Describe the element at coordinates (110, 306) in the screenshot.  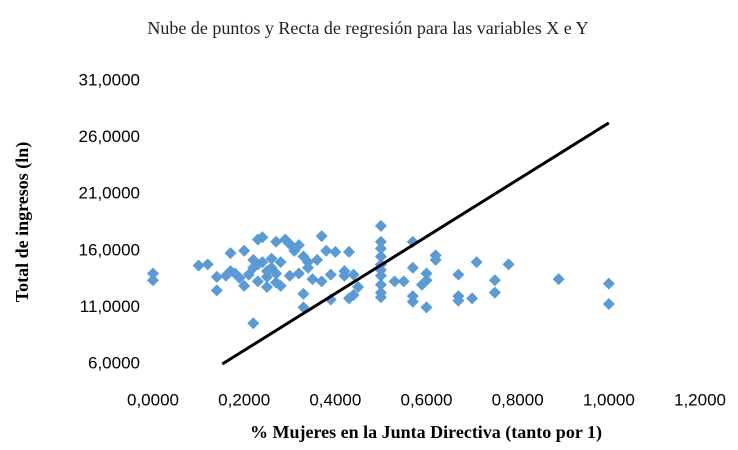
I see `y-tick-label: 11,0000` at that location.